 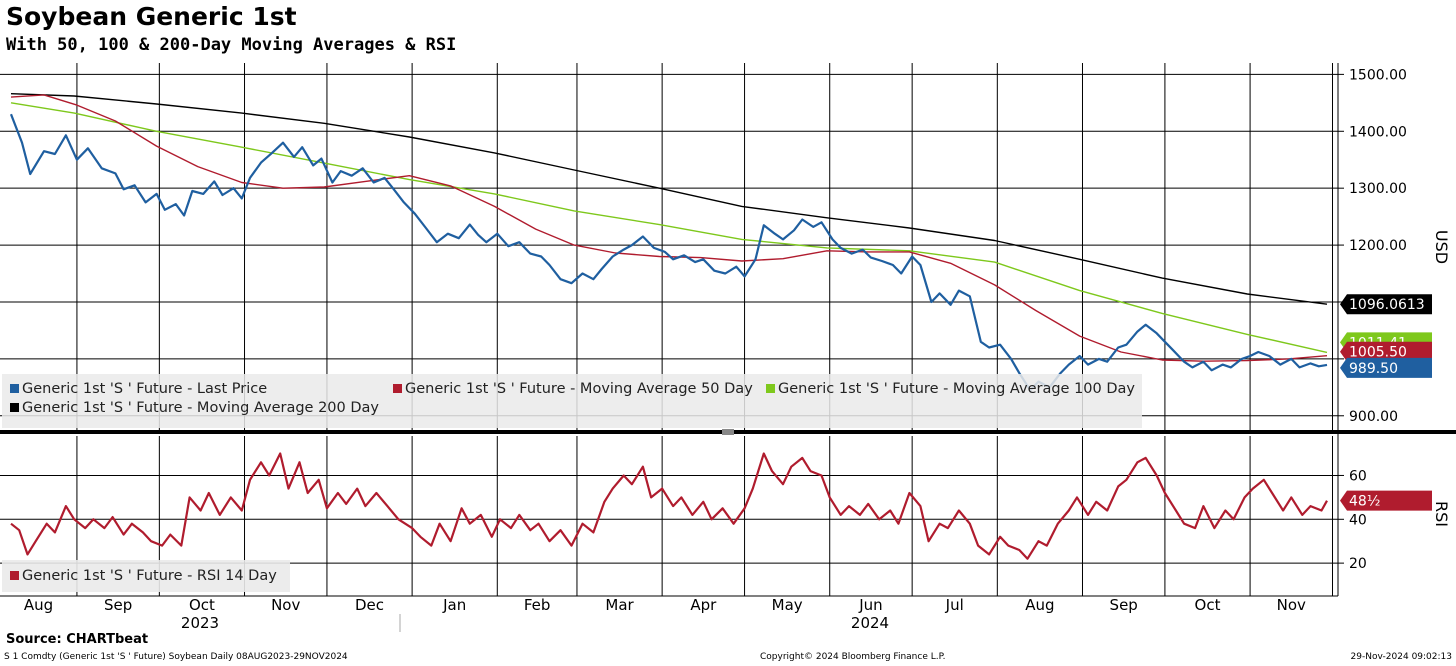 I want to click on tag-ma200-text: 1096.0613, so click(x=1387, y=305).